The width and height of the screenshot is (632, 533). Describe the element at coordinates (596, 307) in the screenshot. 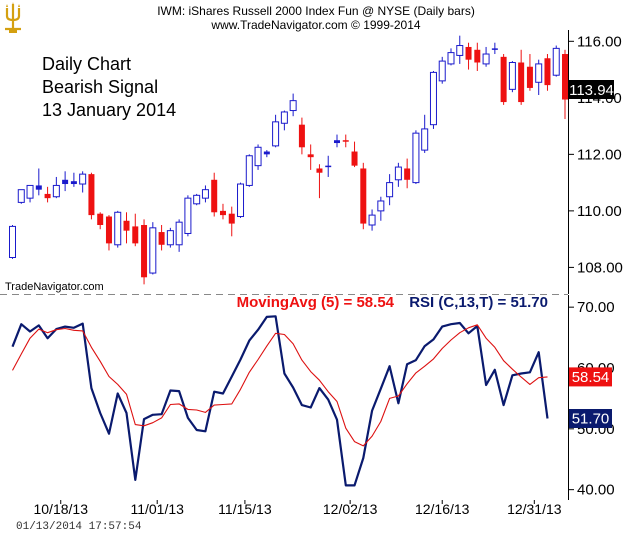

I see `rsi-tick-label: 70.00` at that location.